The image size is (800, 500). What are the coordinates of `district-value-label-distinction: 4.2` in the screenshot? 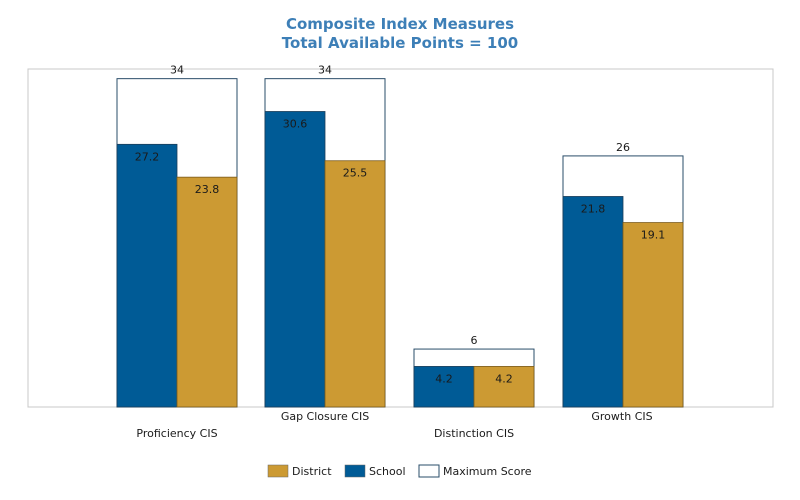 It's located at (504, 378).